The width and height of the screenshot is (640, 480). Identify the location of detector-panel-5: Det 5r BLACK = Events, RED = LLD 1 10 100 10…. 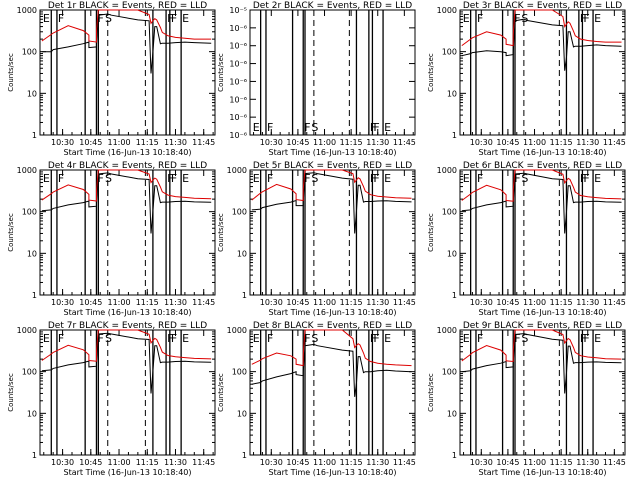
(316, 239).